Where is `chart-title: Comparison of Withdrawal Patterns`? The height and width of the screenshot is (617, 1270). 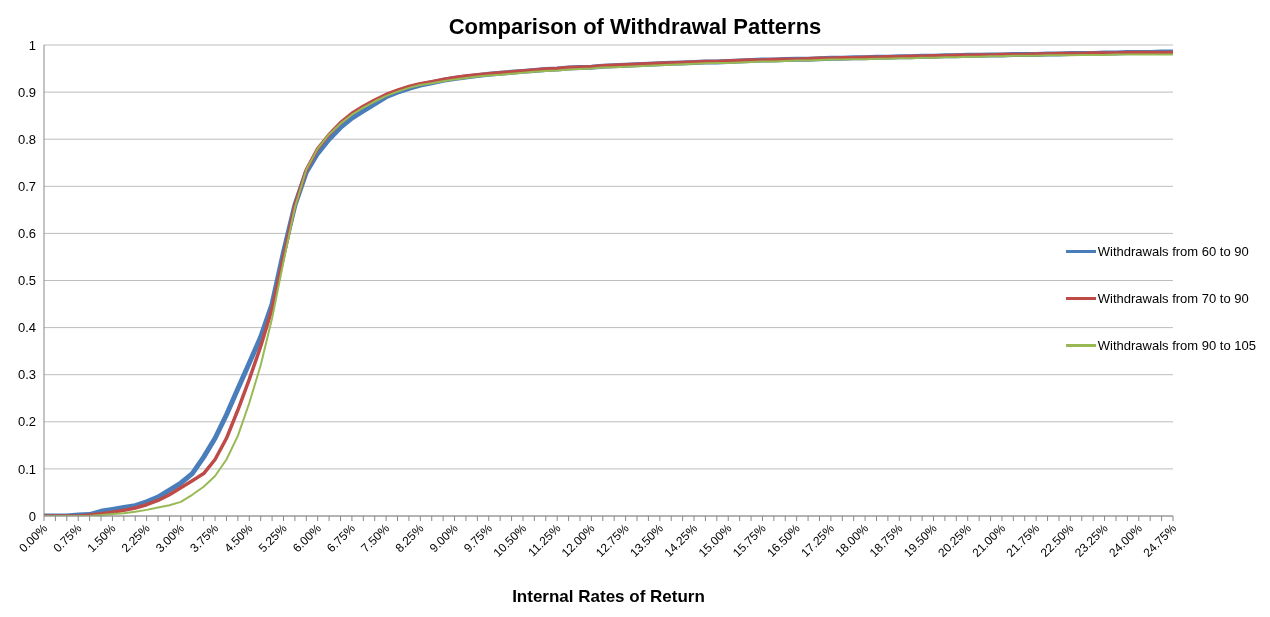 chart-title: Comparison of Withdrawal Patterns is located at coordinates (635, 26).